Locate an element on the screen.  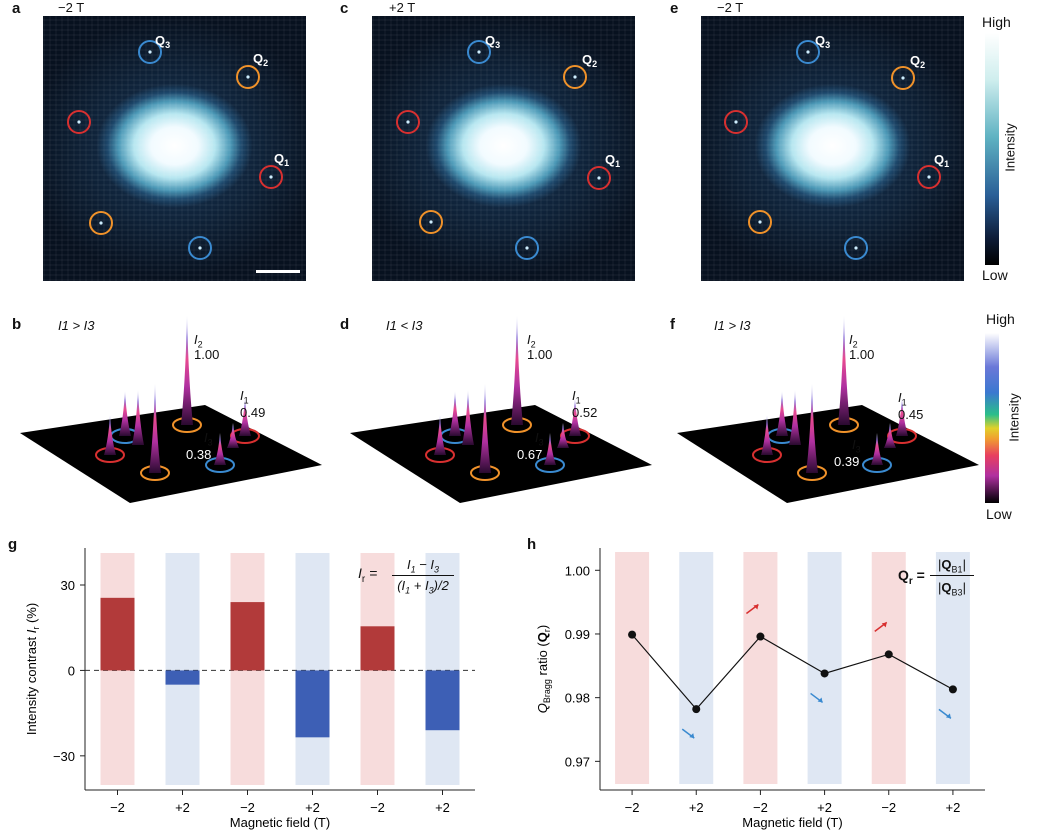
colorbar-bottom-low: Low is located at coordinates (999, 514).